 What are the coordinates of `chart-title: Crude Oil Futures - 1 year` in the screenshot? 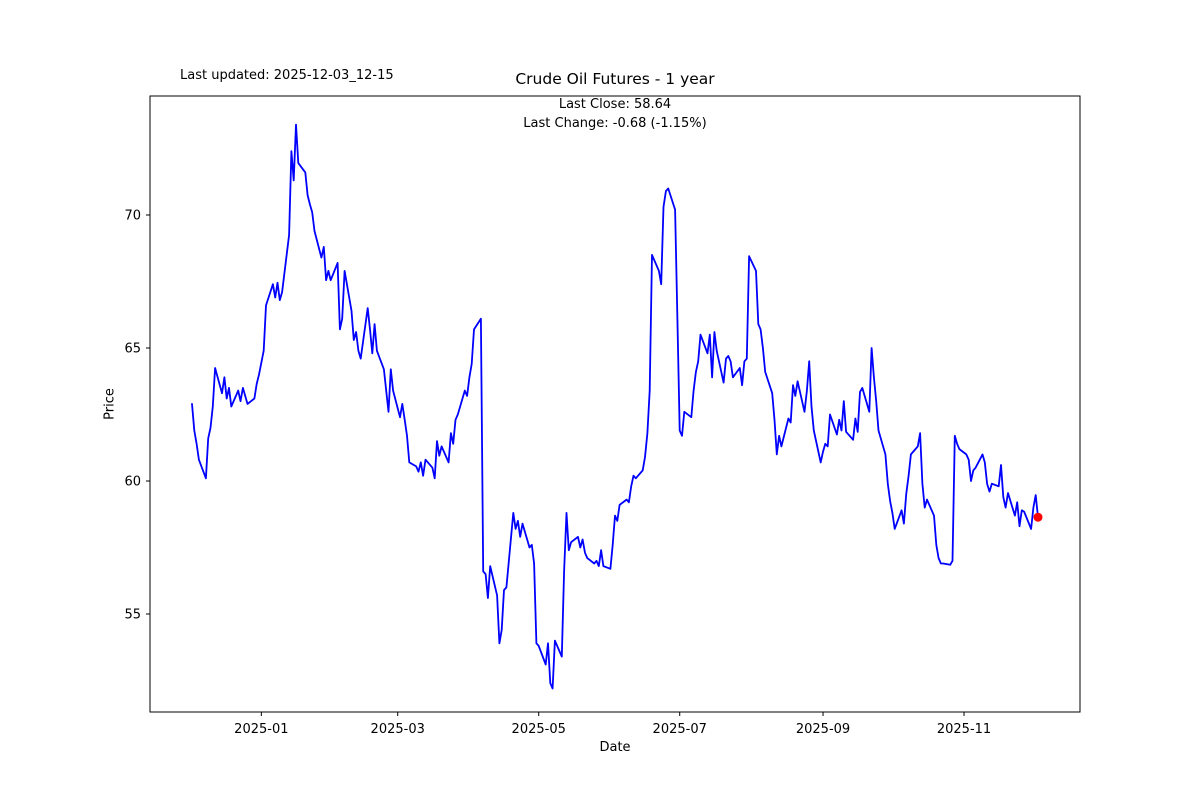 It's located at (615, 79).